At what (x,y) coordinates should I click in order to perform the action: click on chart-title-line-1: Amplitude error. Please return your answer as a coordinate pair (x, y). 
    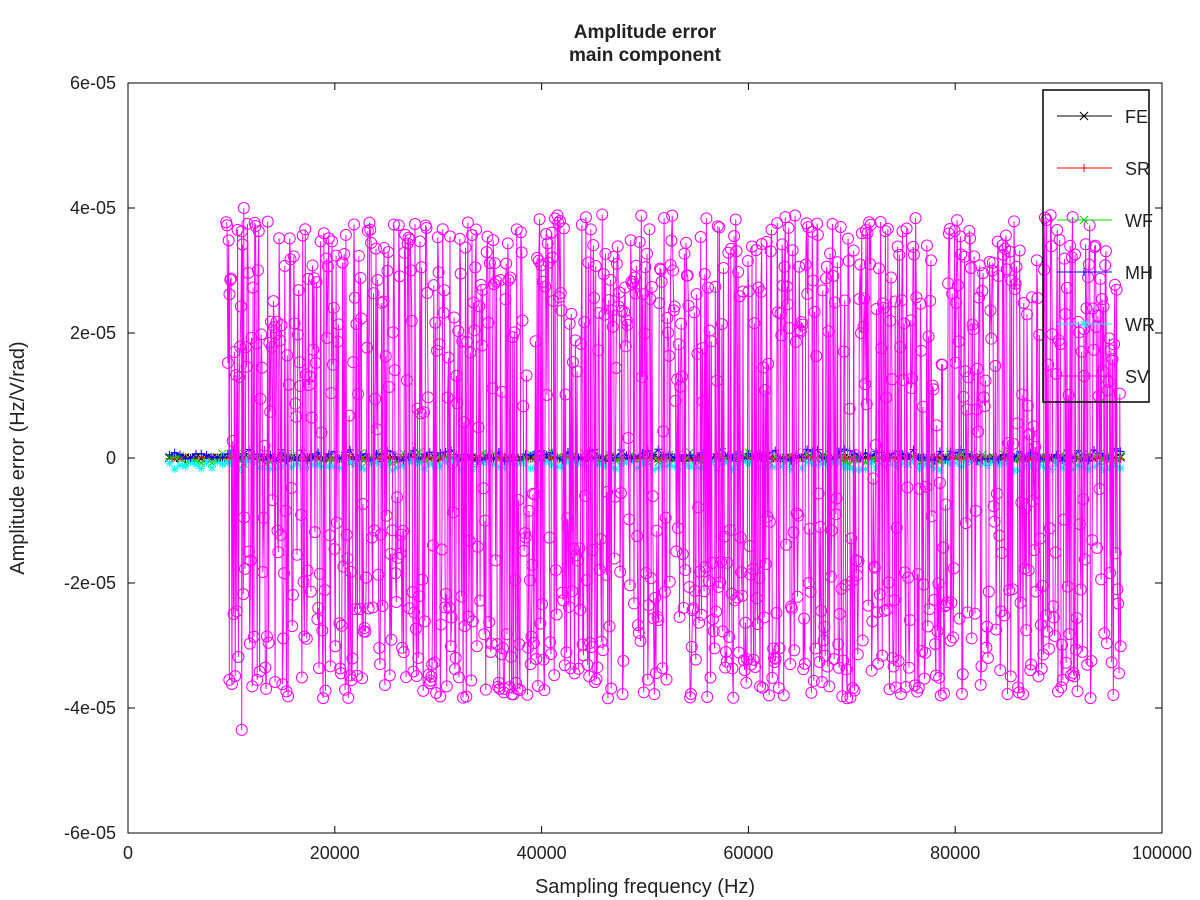
    Looking at the image, I should click on (645, 32).